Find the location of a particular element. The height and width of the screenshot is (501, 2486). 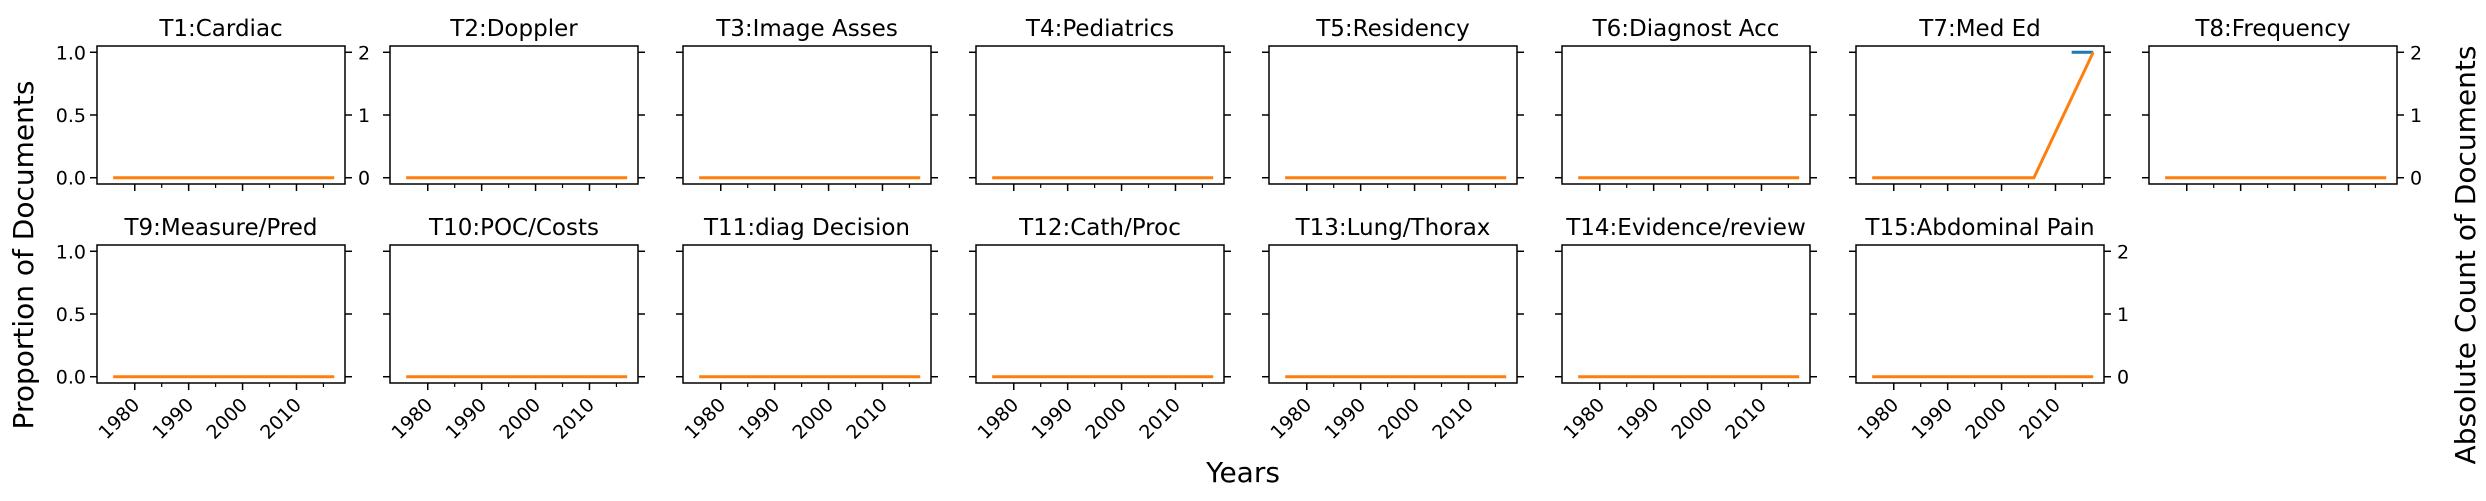

figure-ylabel-right: Absolute Count of Documents is located at coordinates (2465, 255).